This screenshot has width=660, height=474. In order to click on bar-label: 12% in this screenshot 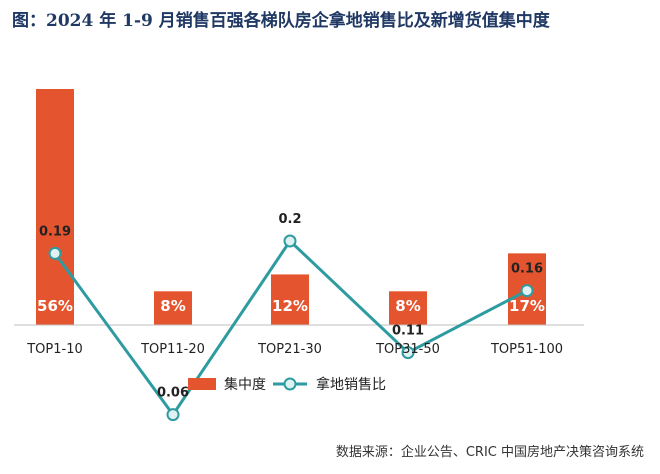, I will do `click(290, 306)`.